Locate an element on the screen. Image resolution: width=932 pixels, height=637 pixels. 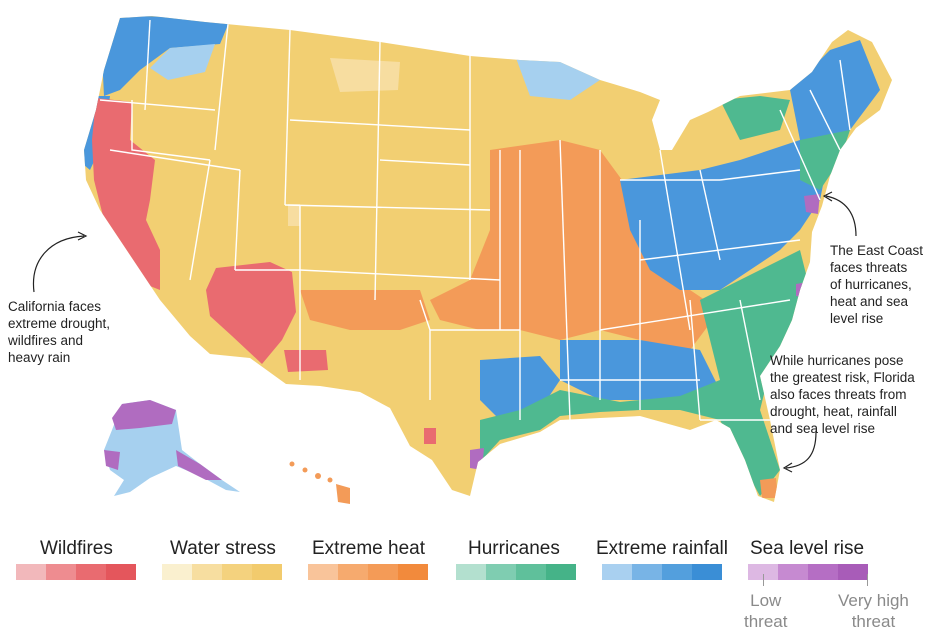
legend-wildfires: Wildfires is located at coordinates (76, 559).